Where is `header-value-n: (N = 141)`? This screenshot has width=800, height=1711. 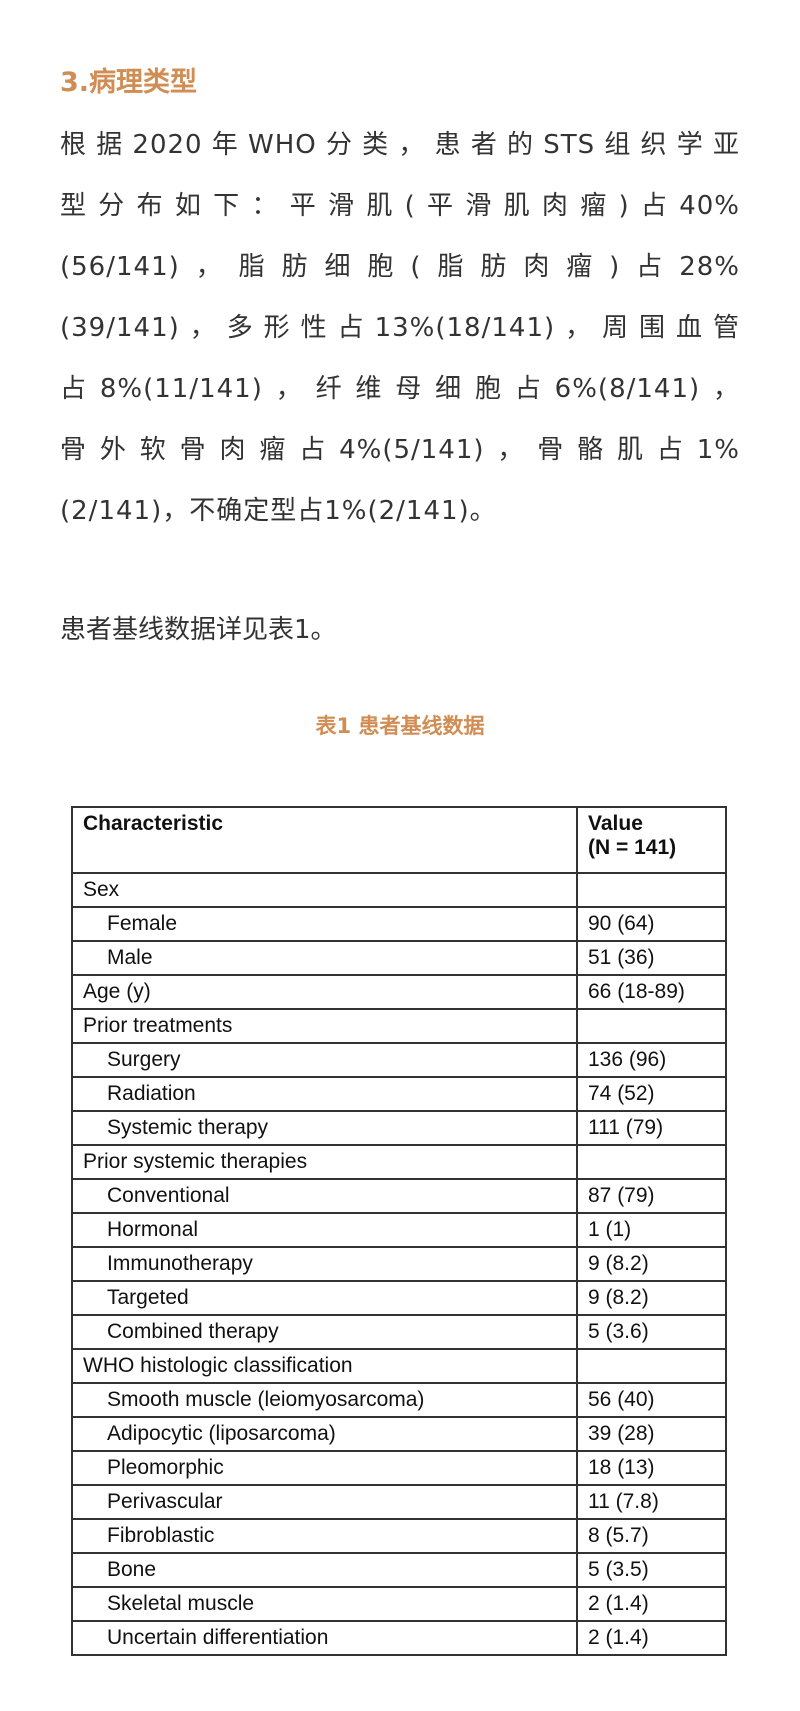
header-value-n: (N = 141) is located at coordinates (632, 847).